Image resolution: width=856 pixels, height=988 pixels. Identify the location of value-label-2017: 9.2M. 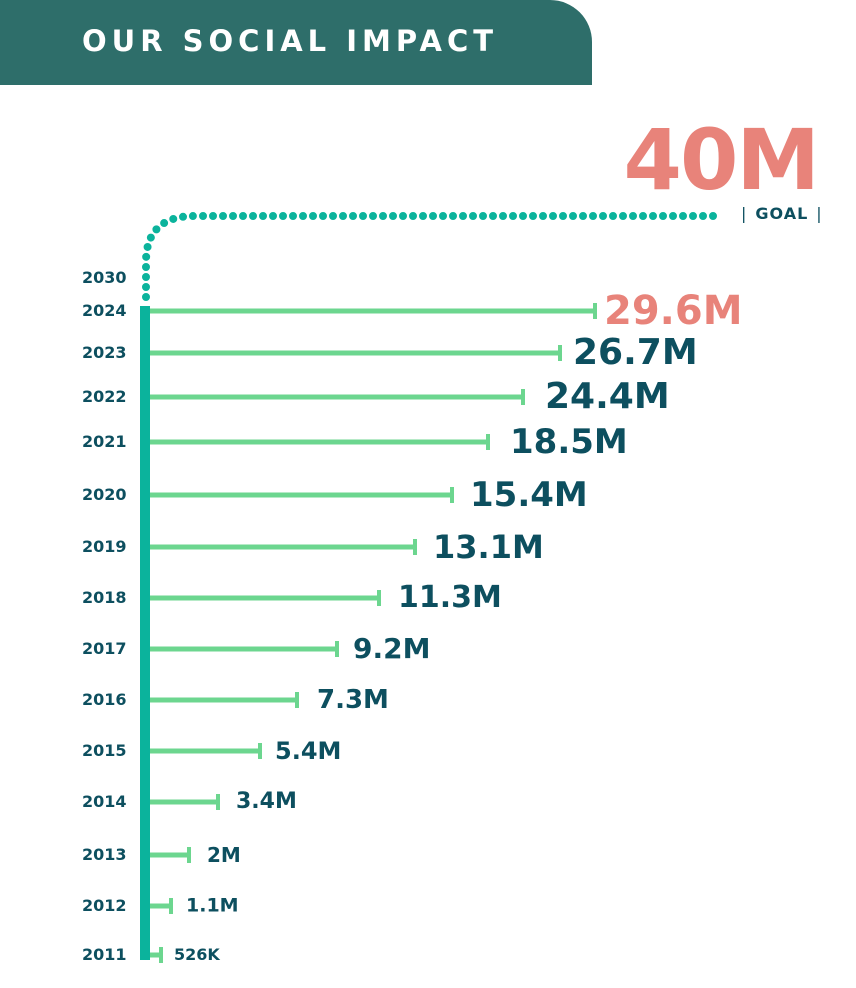
(392, 648).